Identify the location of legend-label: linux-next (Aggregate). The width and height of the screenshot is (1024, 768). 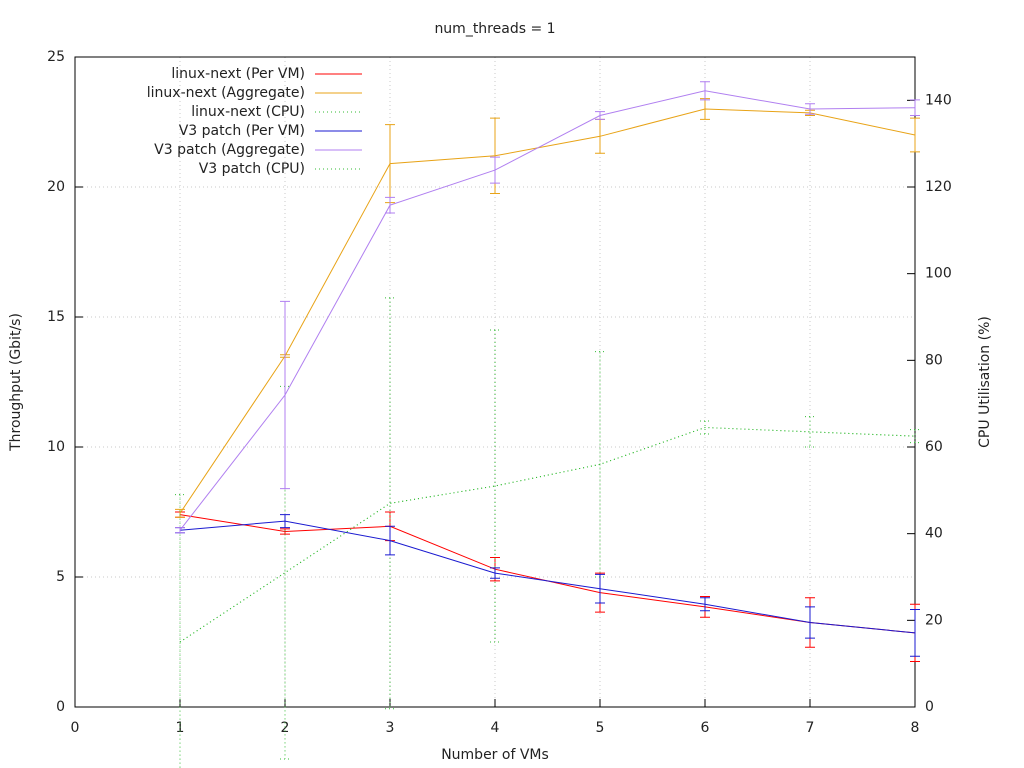
(226, 93).